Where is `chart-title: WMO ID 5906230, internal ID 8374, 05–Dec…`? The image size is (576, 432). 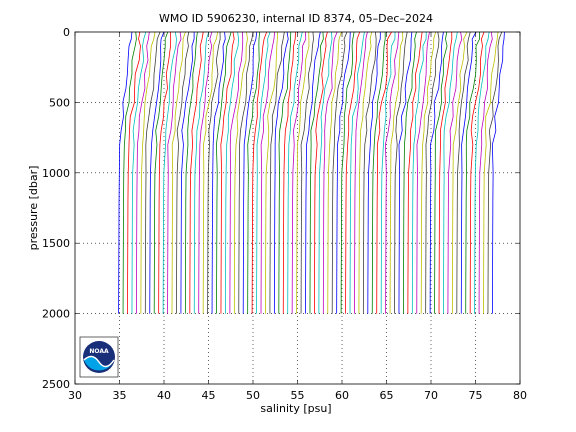 chart-title: WMO ID 5906230, internal ID 8374, 05–Dec… is located at coordinates (296, 18).